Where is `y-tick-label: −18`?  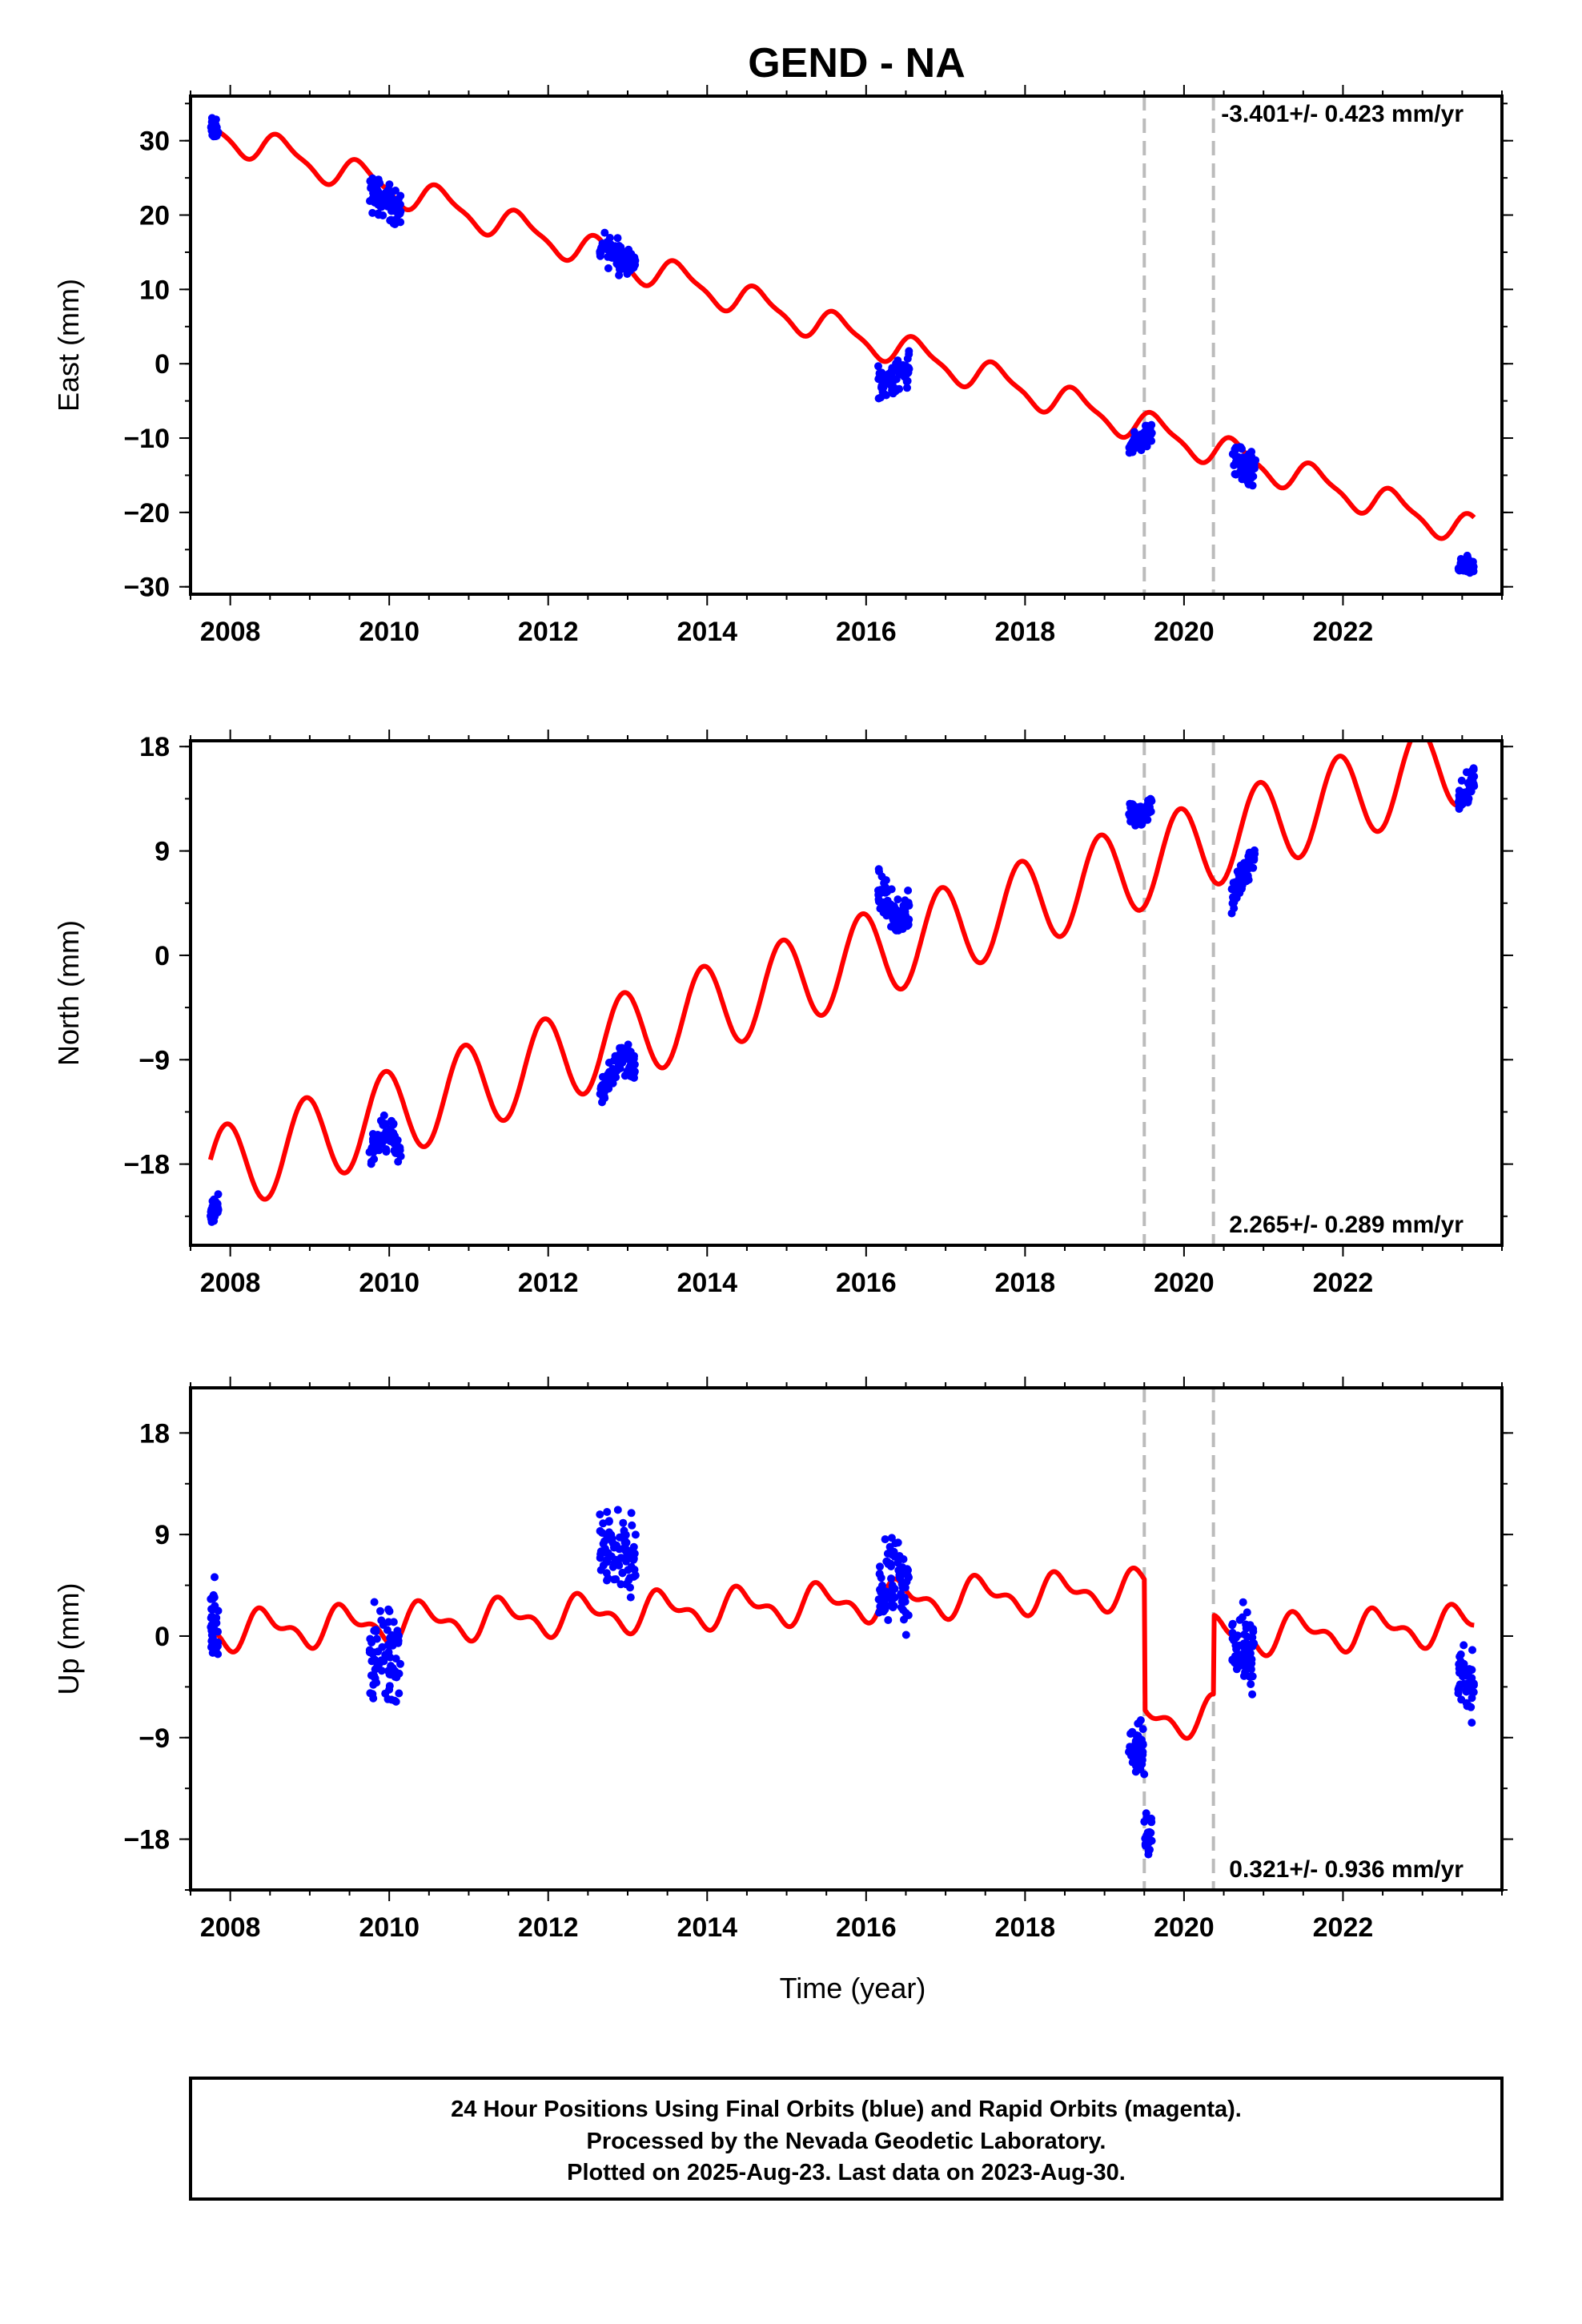
y-tick-label: −18 is located at coordinates (146, 1841).